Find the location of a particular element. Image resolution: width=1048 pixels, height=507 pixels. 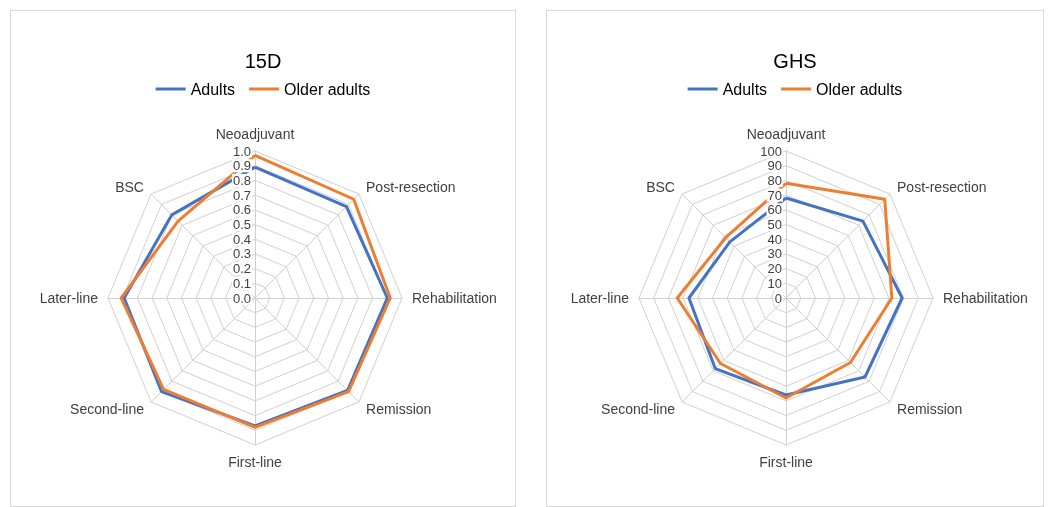

y-tick-label: 0.8 is located at coordinates (241, 180).